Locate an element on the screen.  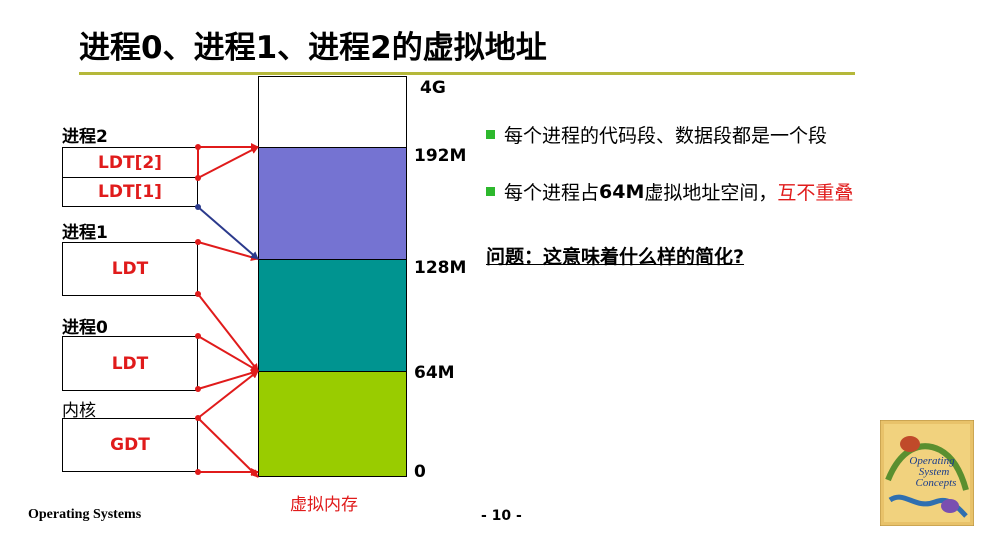
process1-label: 进程1 is located at coordinates (85, 233).